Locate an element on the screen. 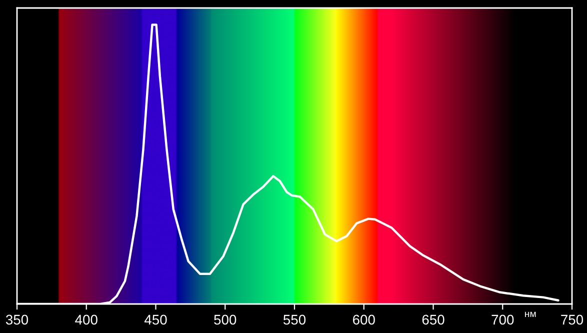 The height and width of the screenshot is (333, 587). x-tick-label: 500 is located at coordinates (225, 319).